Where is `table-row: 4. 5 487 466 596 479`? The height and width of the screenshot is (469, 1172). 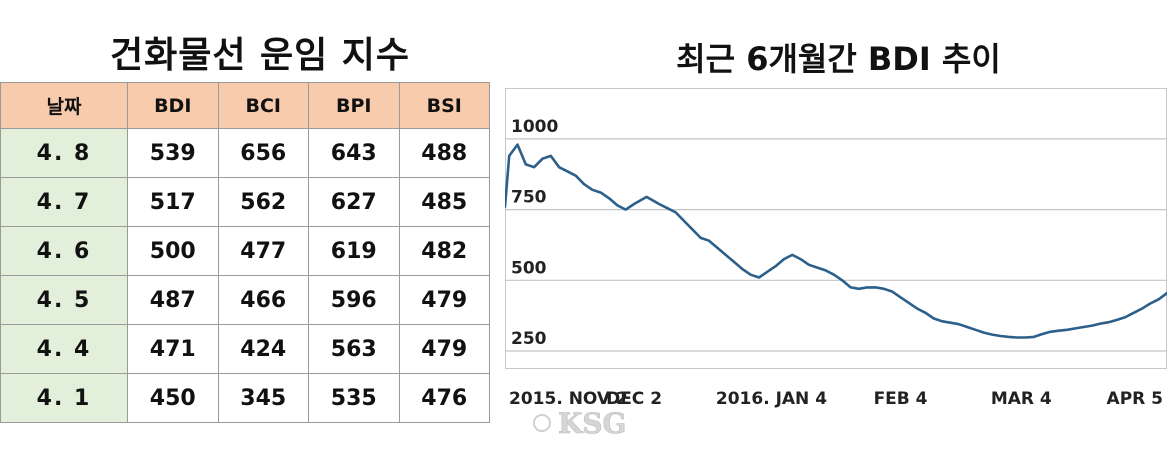 table-row: 4. 5 487 466 596 479 is located at coordinates (245, 300).